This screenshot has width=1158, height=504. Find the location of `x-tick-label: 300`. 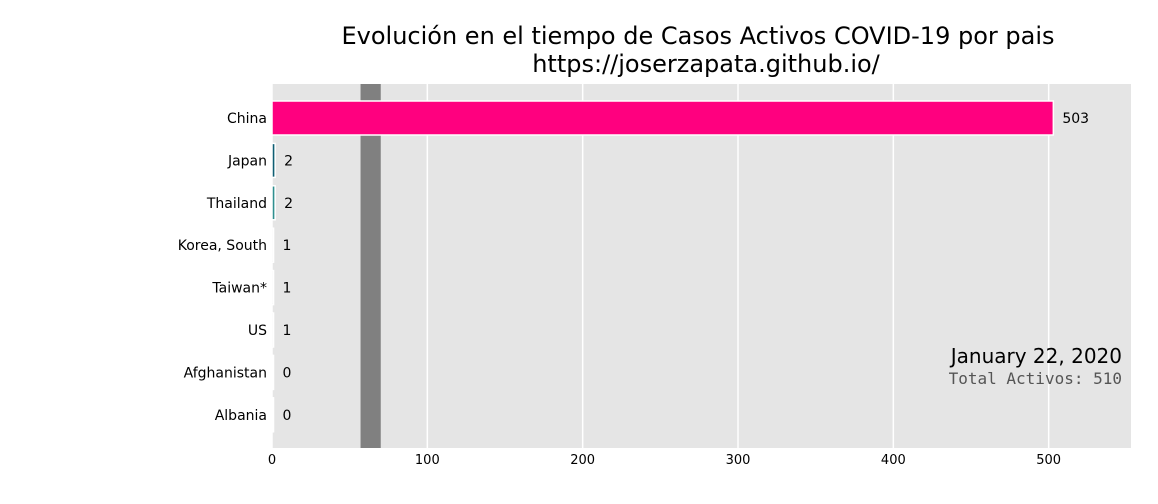

x-tick-label: 300 is located at coordinates (738, 460).